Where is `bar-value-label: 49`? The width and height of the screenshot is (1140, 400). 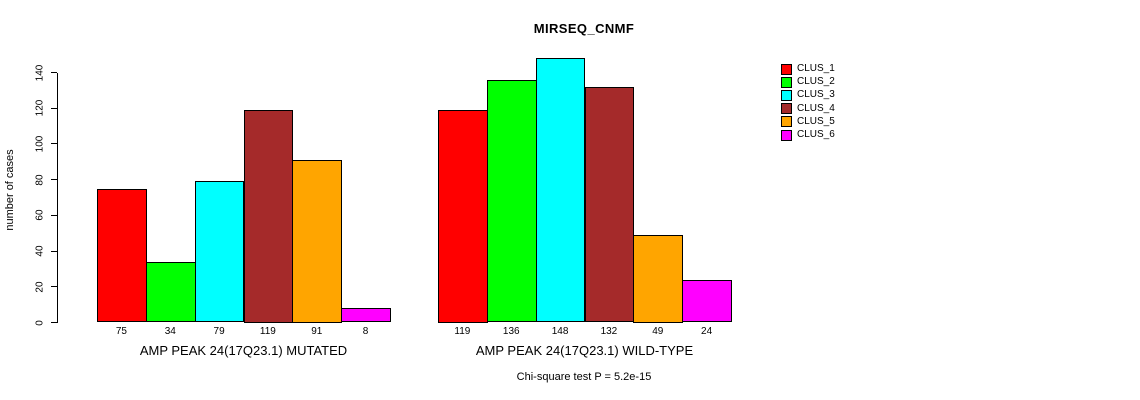 bar-value-label: 49 is located at coordinates (658, 331).